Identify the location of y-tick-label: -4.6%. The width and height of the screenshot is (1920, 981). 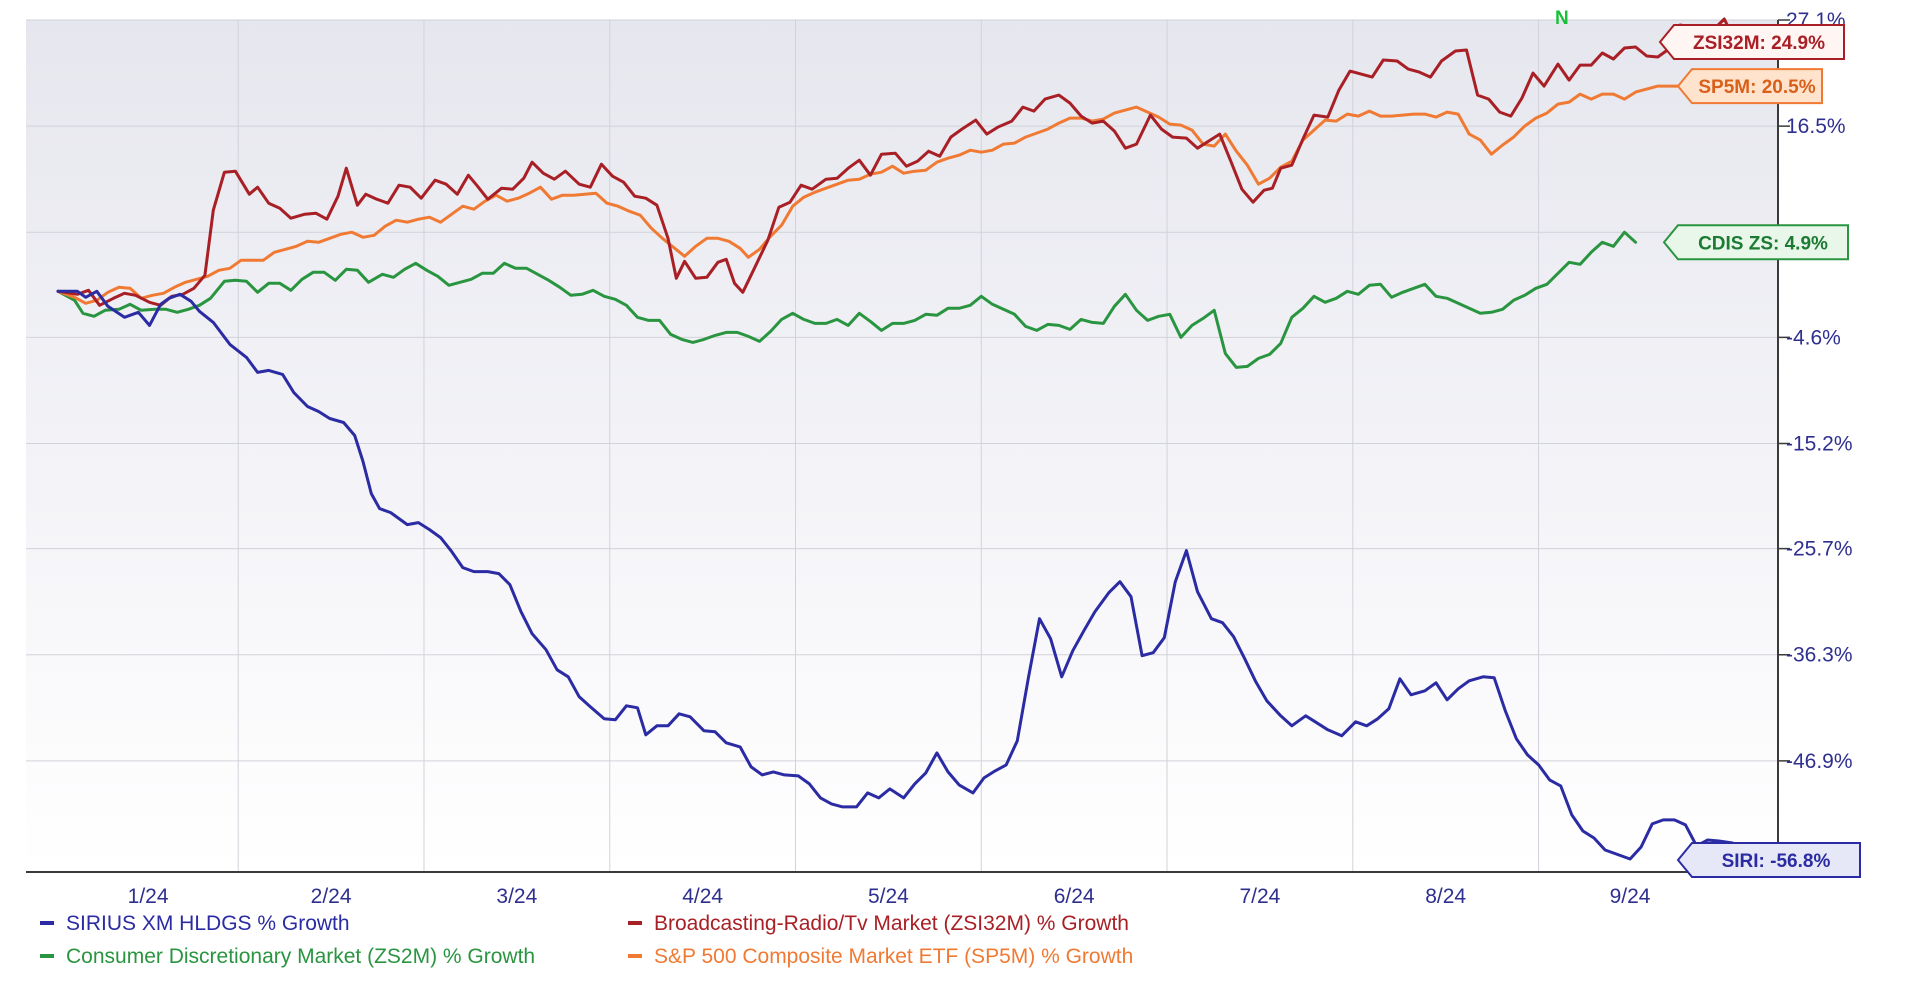
(1813, 337).